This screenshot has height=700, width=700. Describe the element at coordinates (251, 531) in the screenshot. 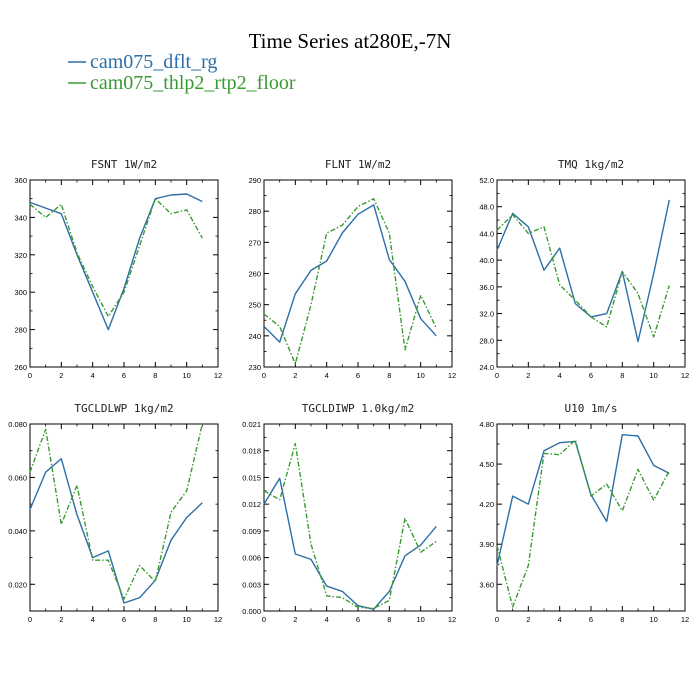

I see `y-tick-label: 0.009` at that location.